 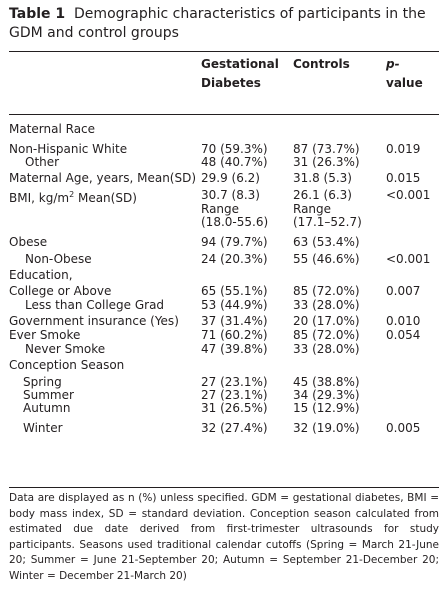 What do you see at coordinates (65, 348) in the screenshot?
I see `neversmoke-label: Never Smoke` at bounding box center [65, 348].